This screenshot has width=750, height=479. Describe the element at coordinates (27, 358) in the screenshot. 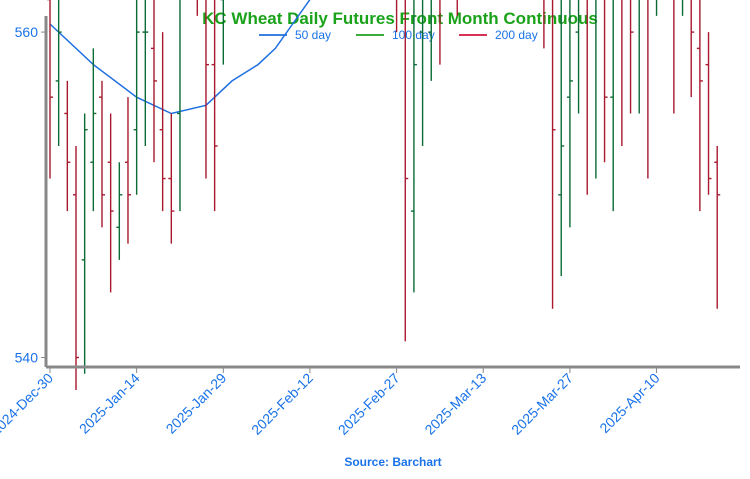

I see `y-tick-label: 540` at that location.